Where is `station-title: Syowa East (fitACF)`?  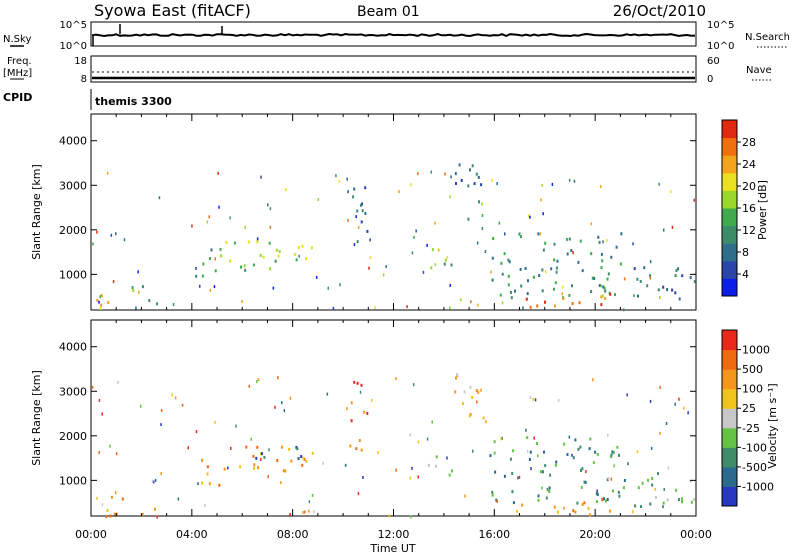 station-title: Syowa East (fitACF) is located at coordinates (172, 10).